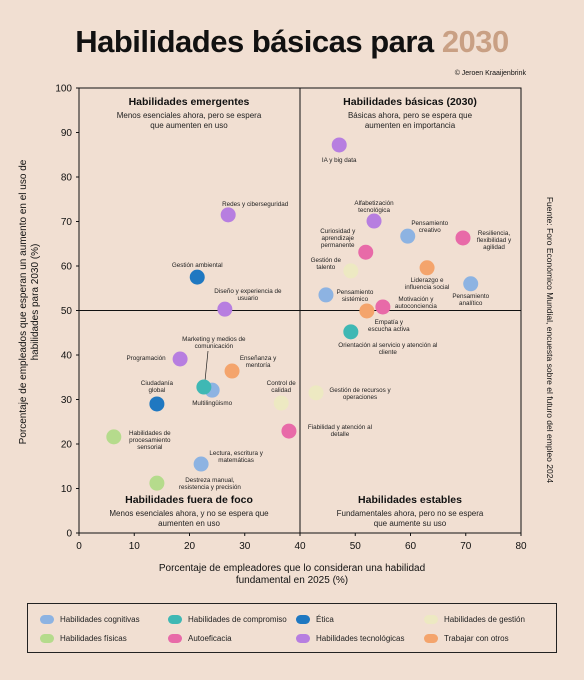 Image resolution: width=584 pixels, height=680 pixels. What do you see at coordinates (248, 295) in the screenshot?
I see `point-label: Diseño y experiencia de usuario` at bounding box center [248, 295].